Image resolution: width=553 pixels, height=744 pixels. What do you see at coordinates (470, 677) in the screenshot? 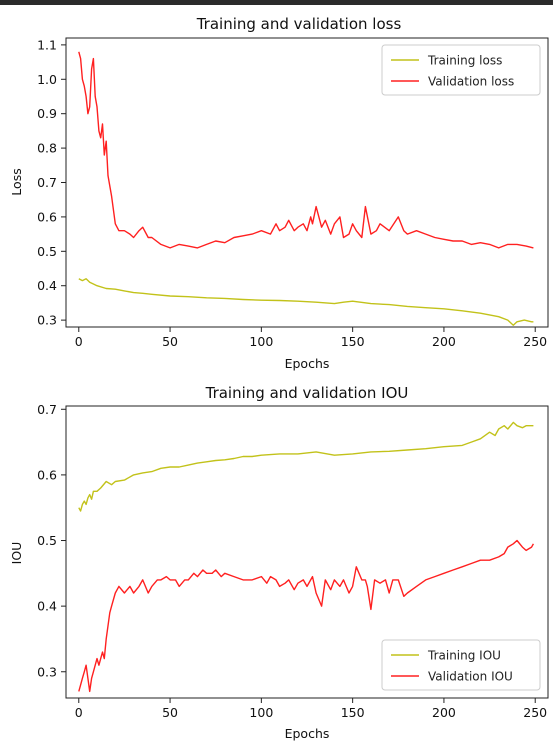
I see `legend-label: Validation IOU` at bounding box center [470, 677].